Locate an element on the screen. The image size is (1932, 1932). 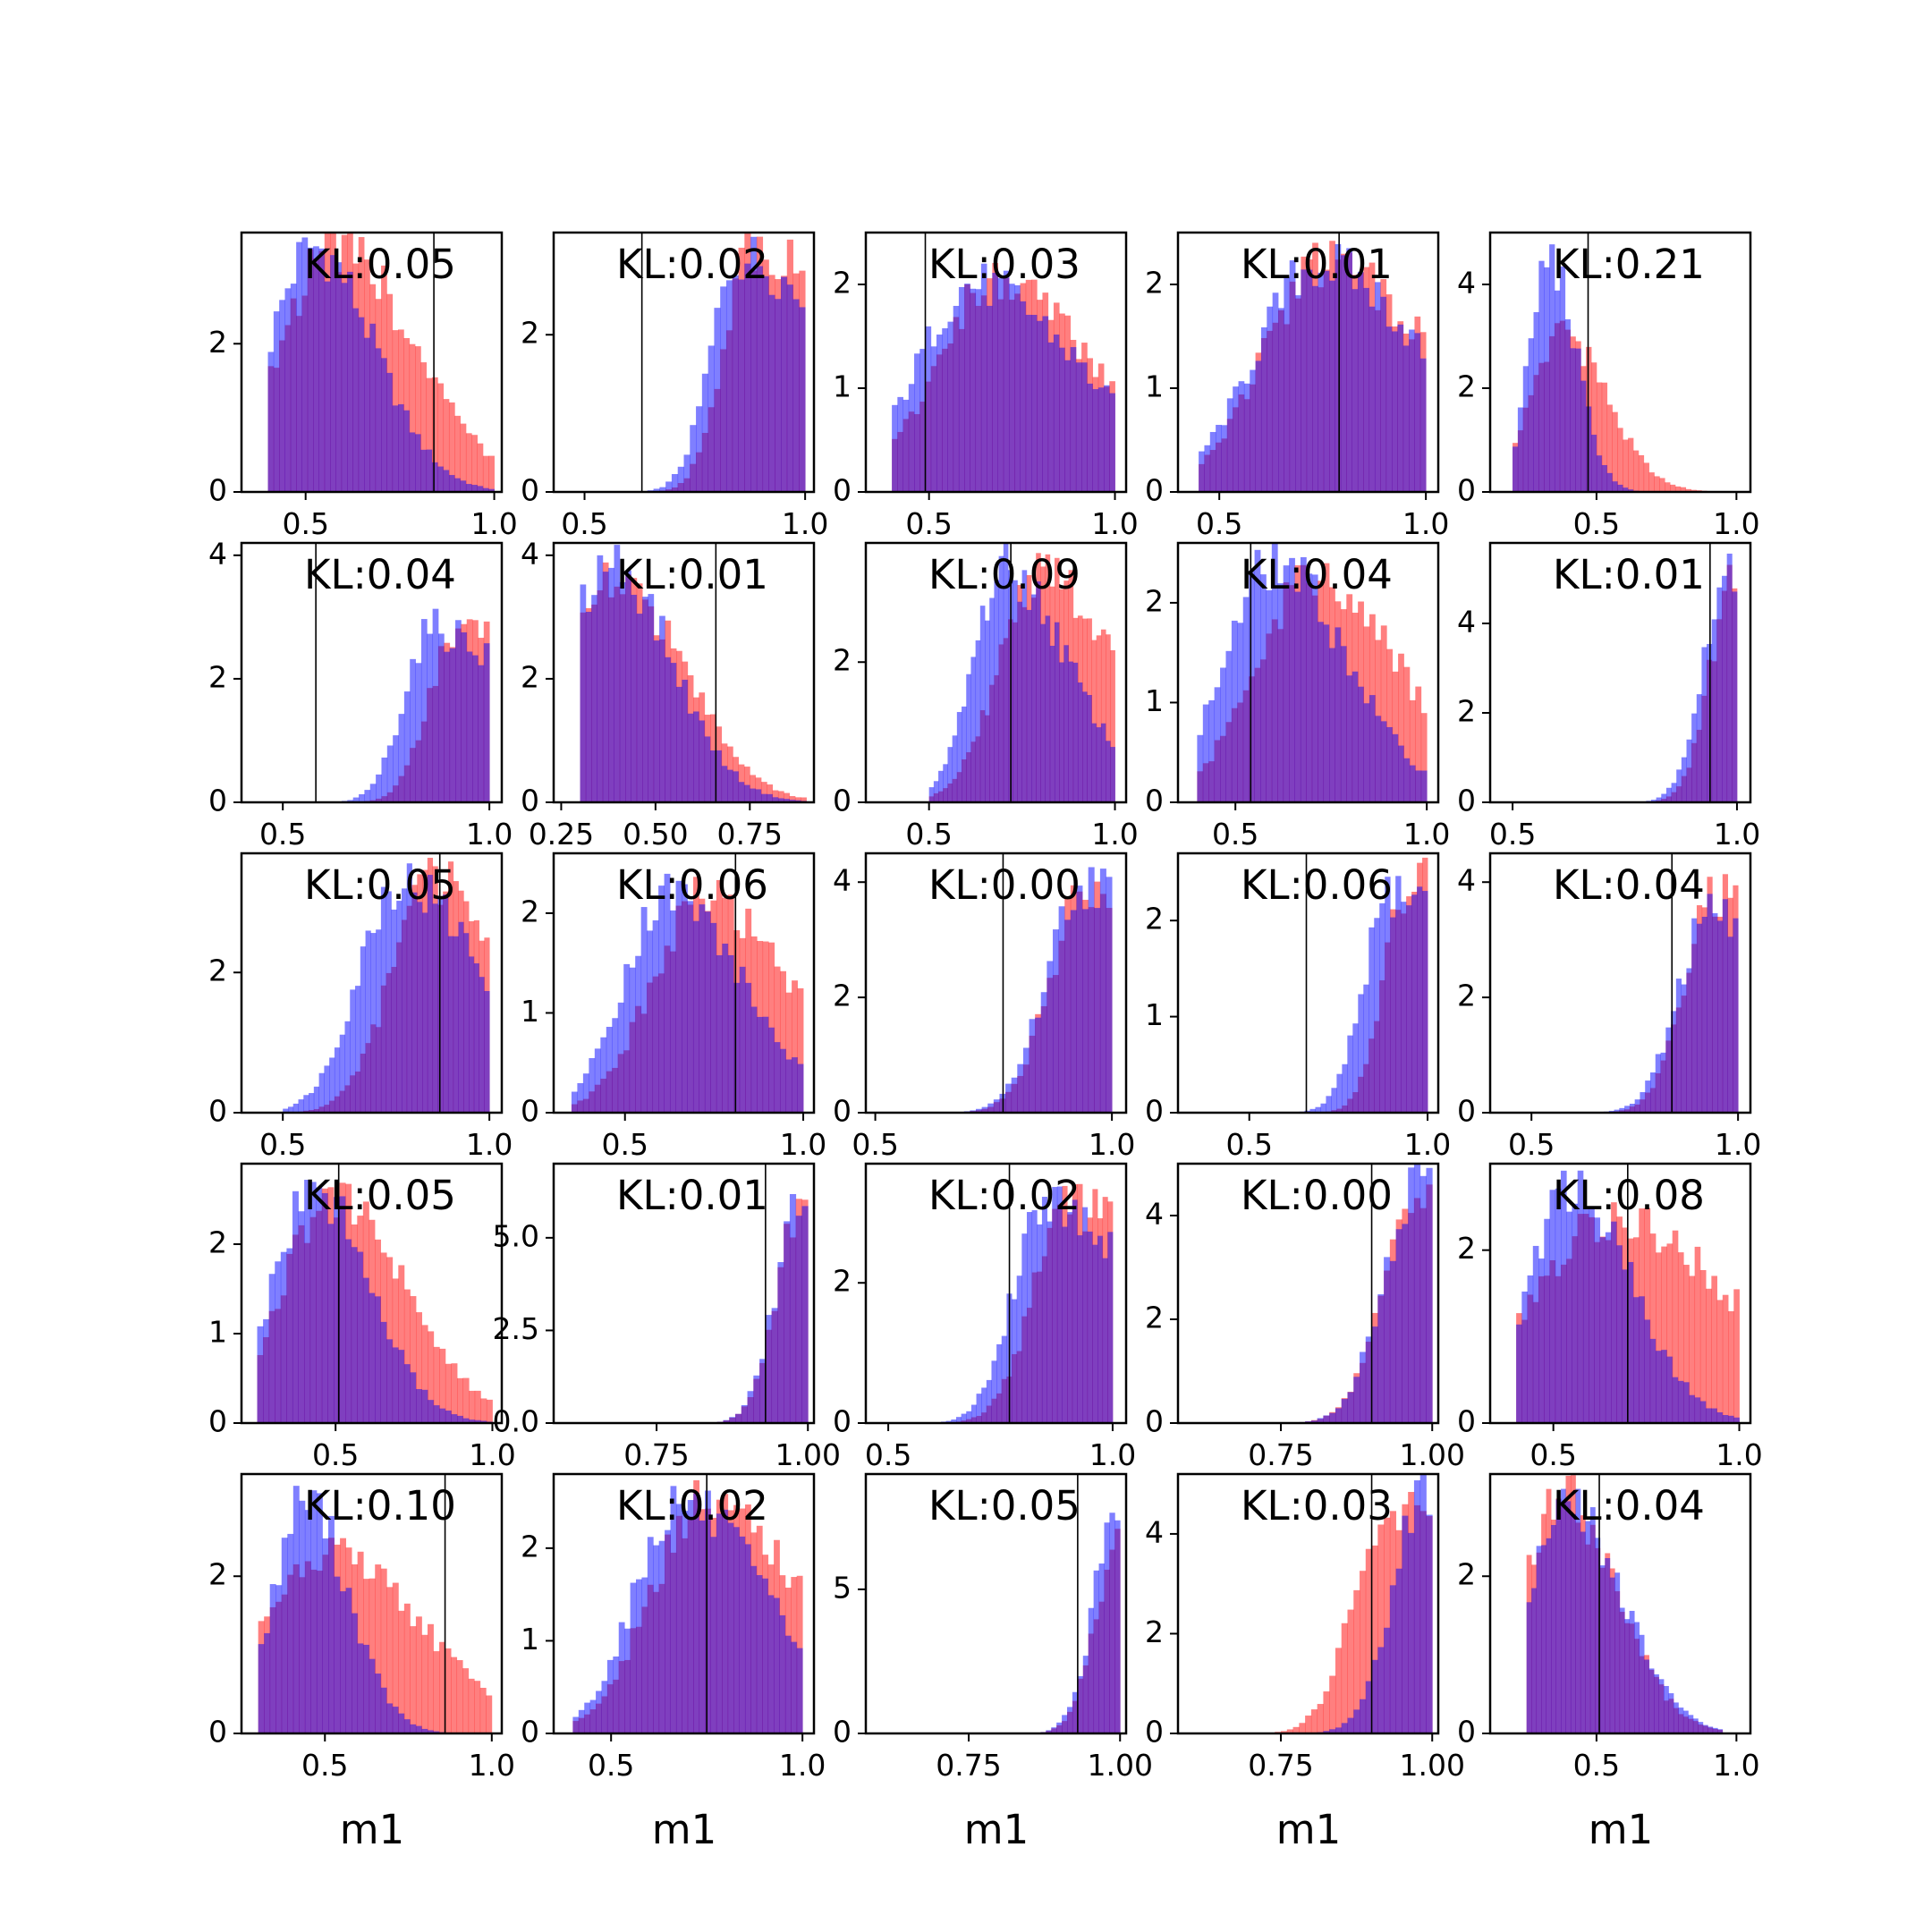
x-tick-label: 1.0 is located at coordinates (1112, 1144).